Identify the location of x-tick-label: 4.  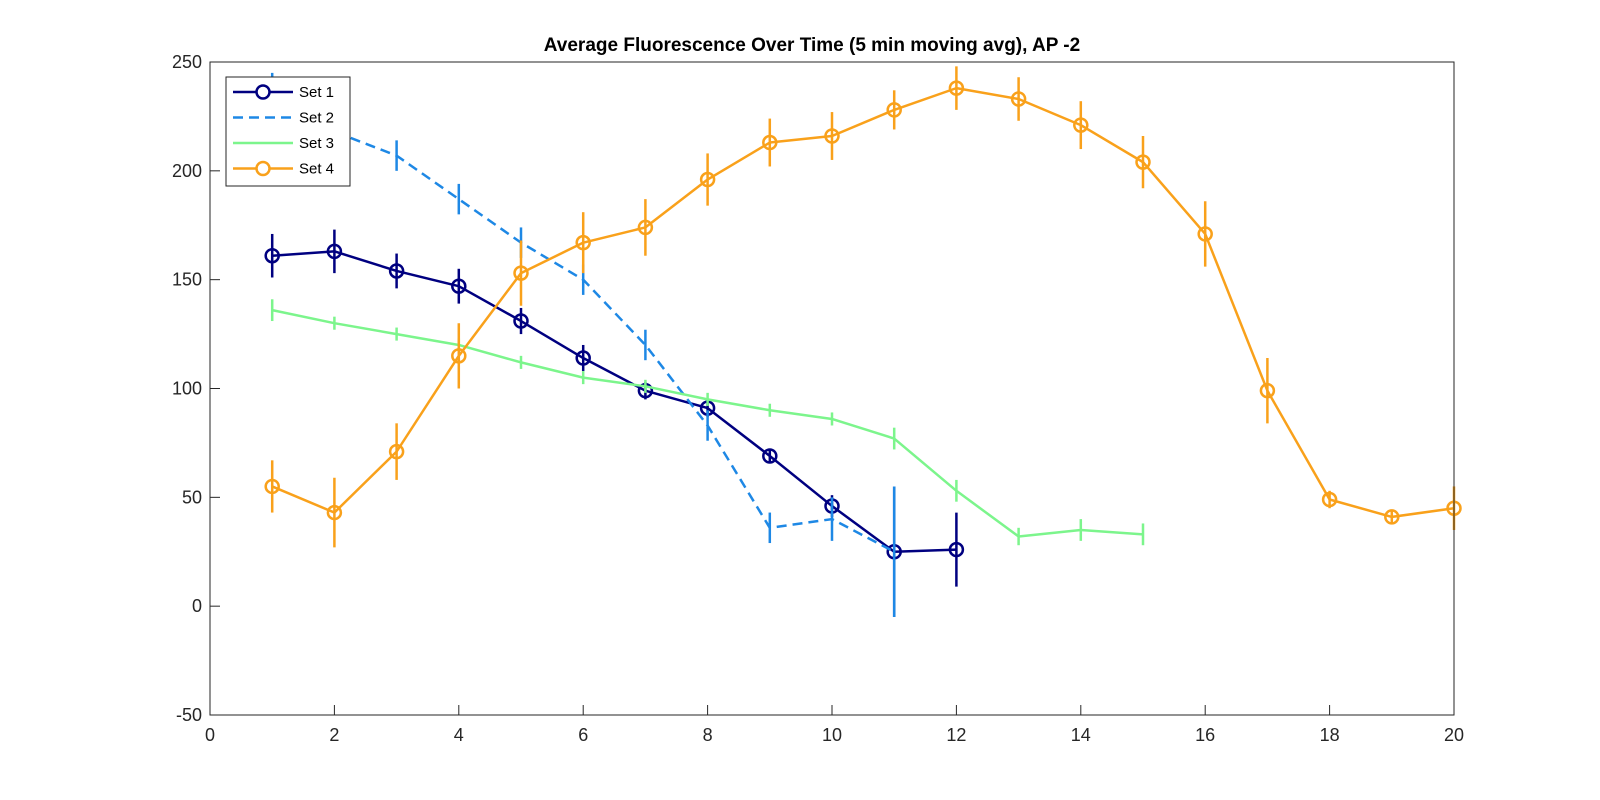
(459, 735).